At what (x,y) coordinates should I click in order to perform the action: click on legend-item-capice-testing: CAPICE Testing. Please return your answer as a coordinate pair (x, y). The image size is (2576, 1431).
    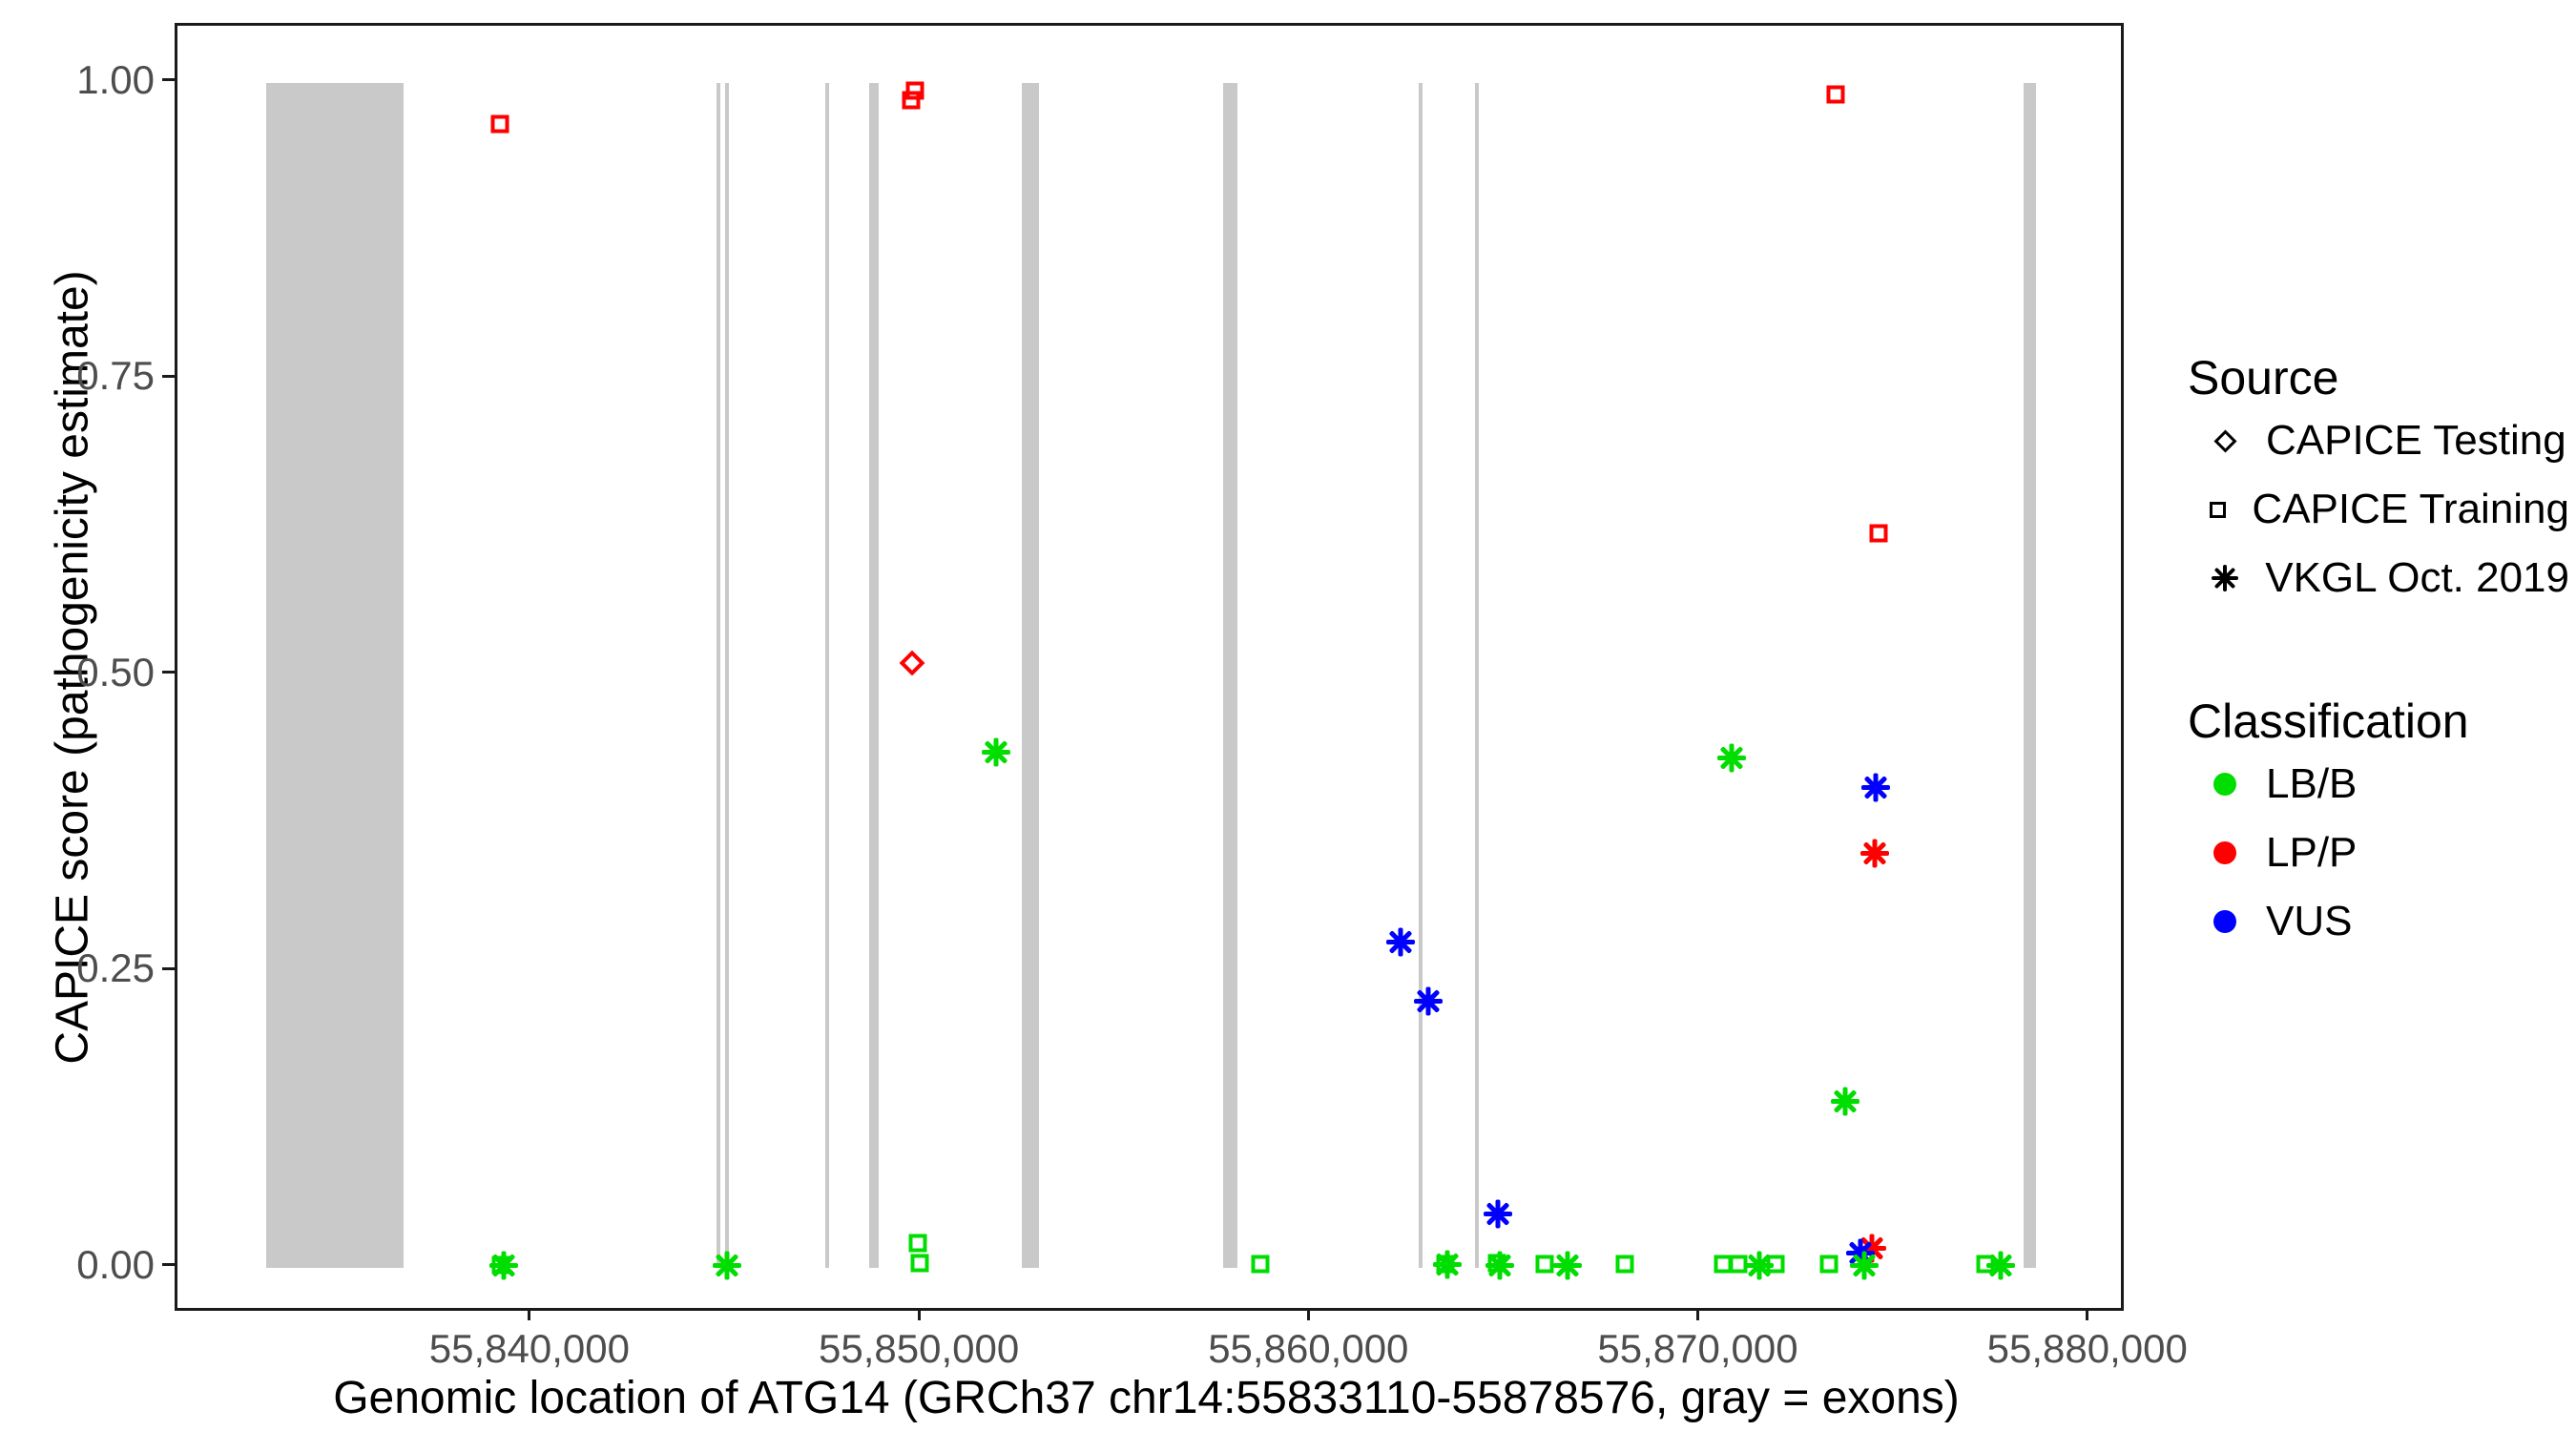
    Looking at the image, I should click on (2378, 440).